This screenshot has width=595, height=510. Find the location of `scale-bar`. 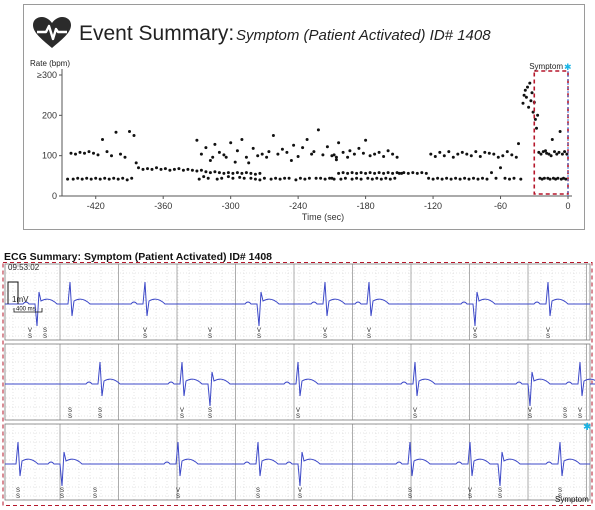

scale-bar is located at coordinates (28, 310).